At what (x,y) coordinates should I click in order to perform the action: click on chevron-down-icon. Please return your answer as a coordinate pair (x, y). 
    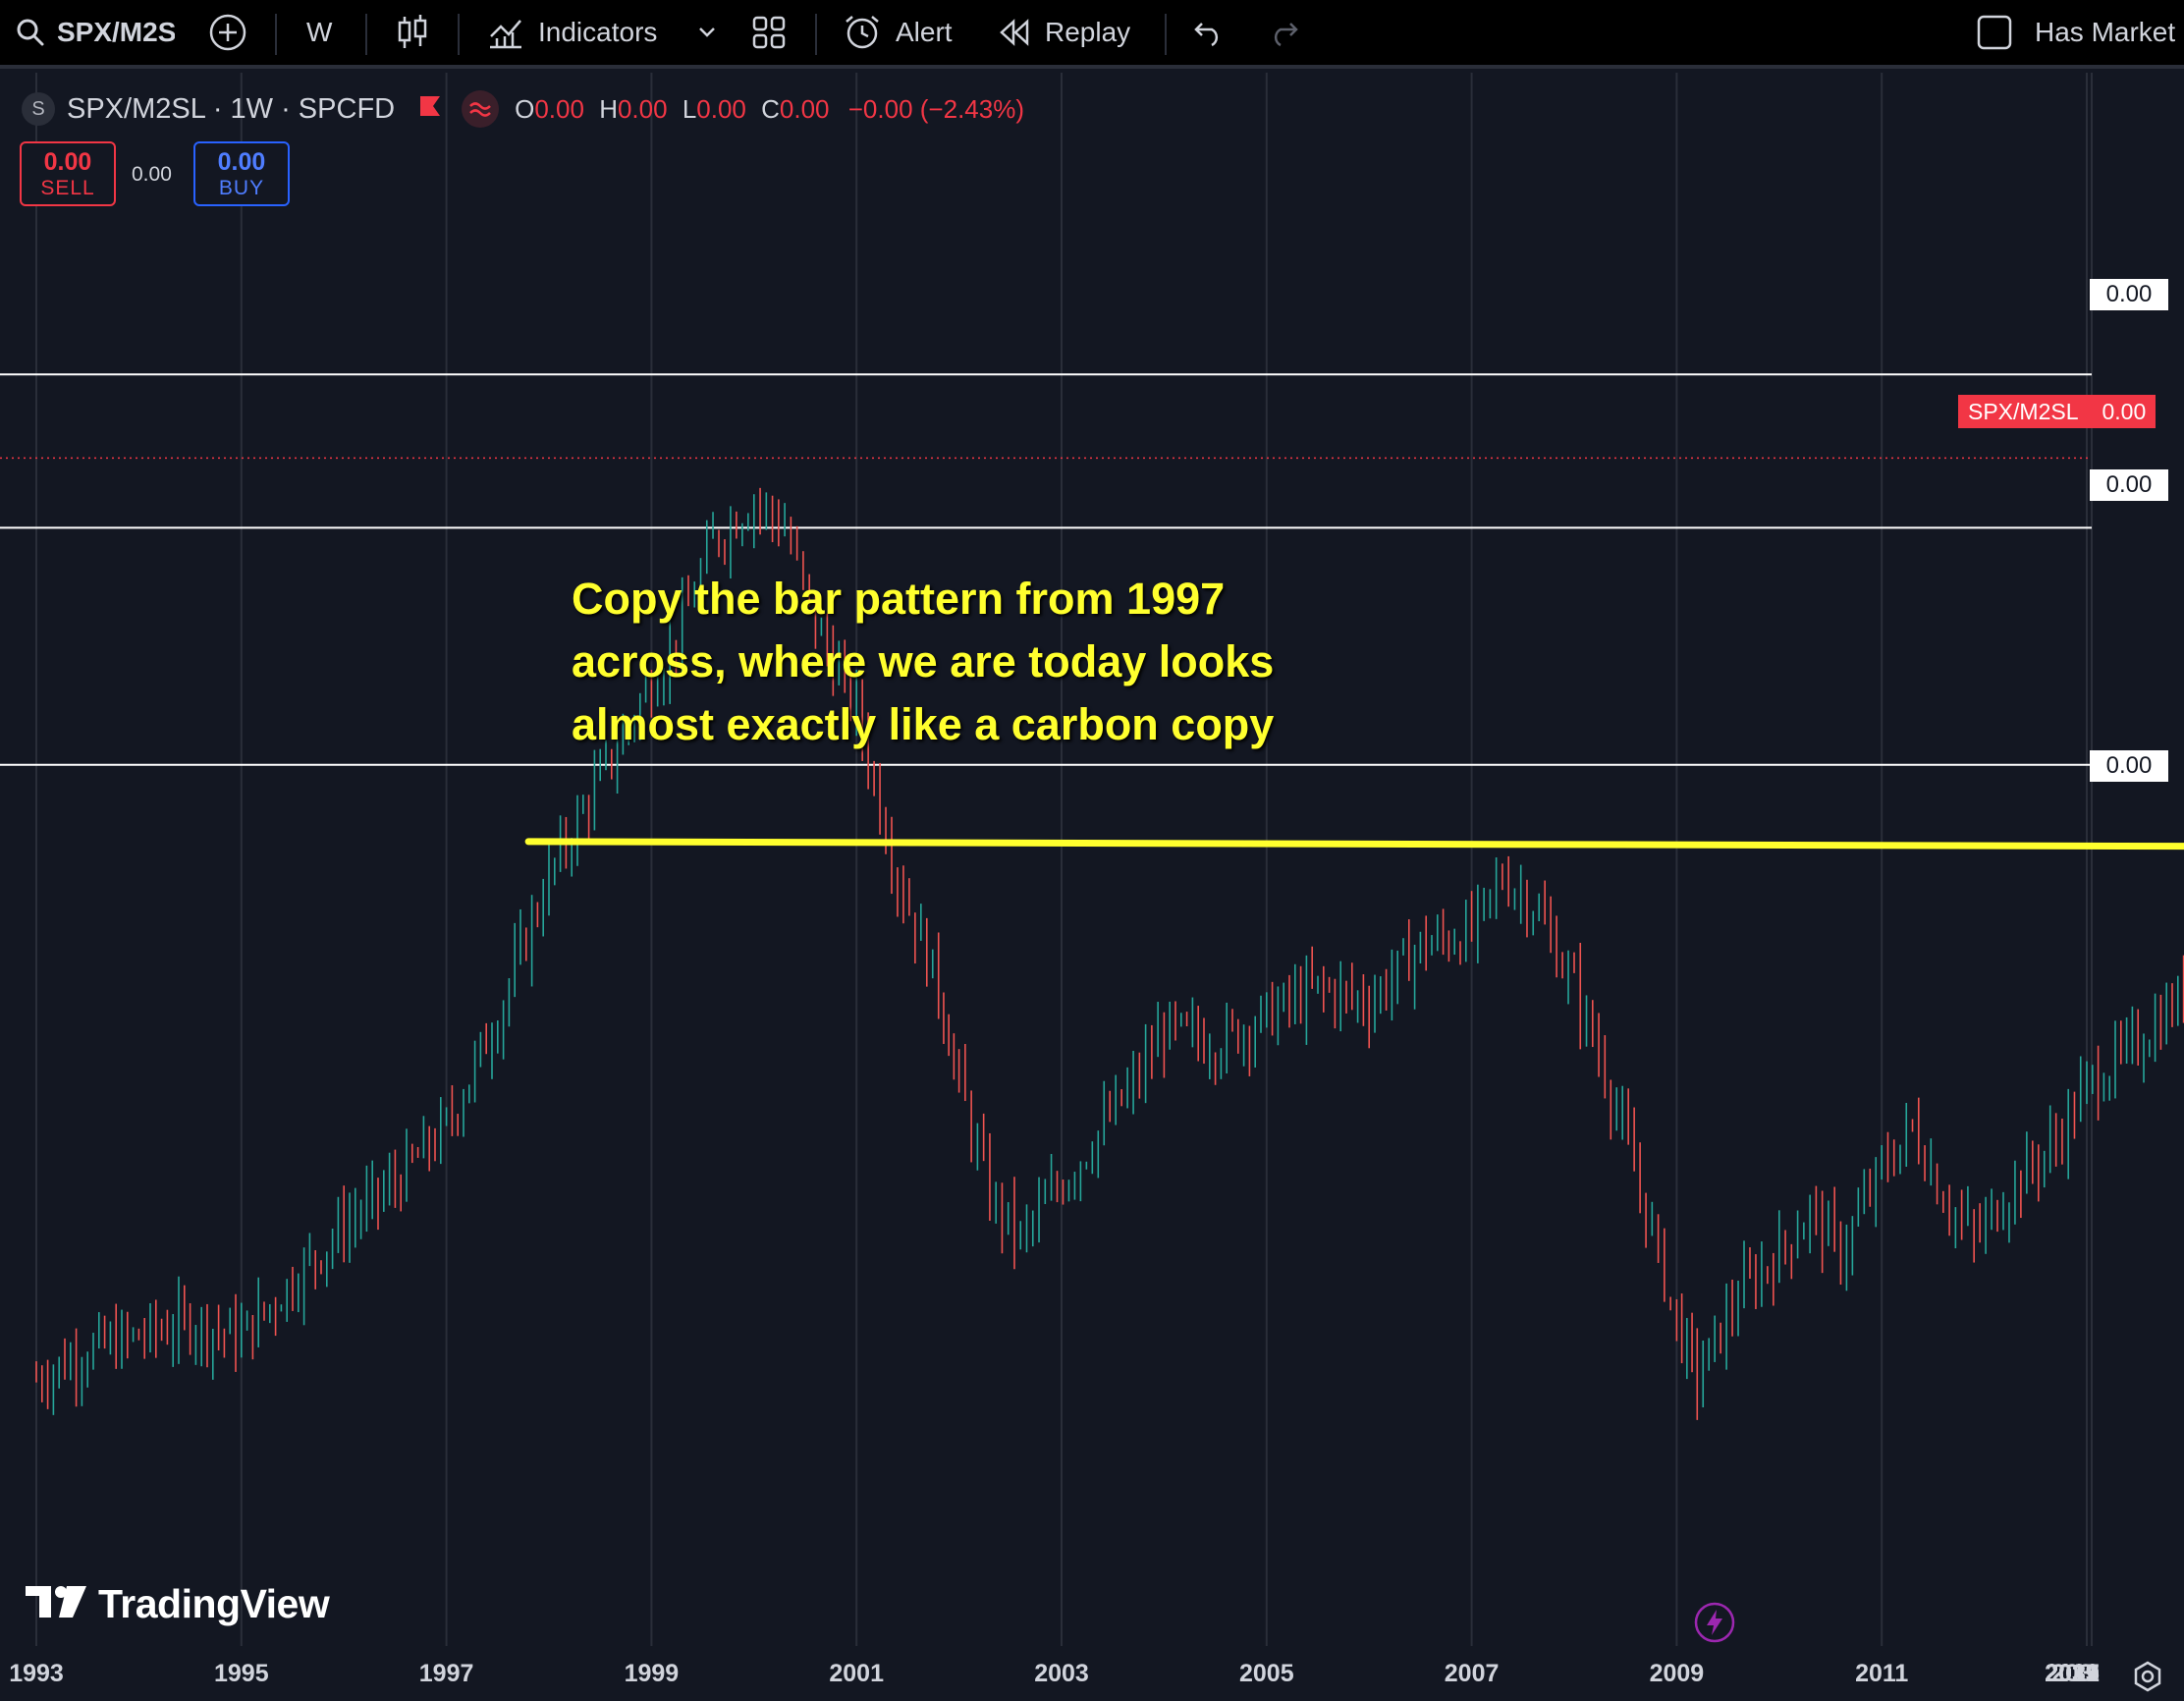
    Looking at the image, I should click on (707, 33).